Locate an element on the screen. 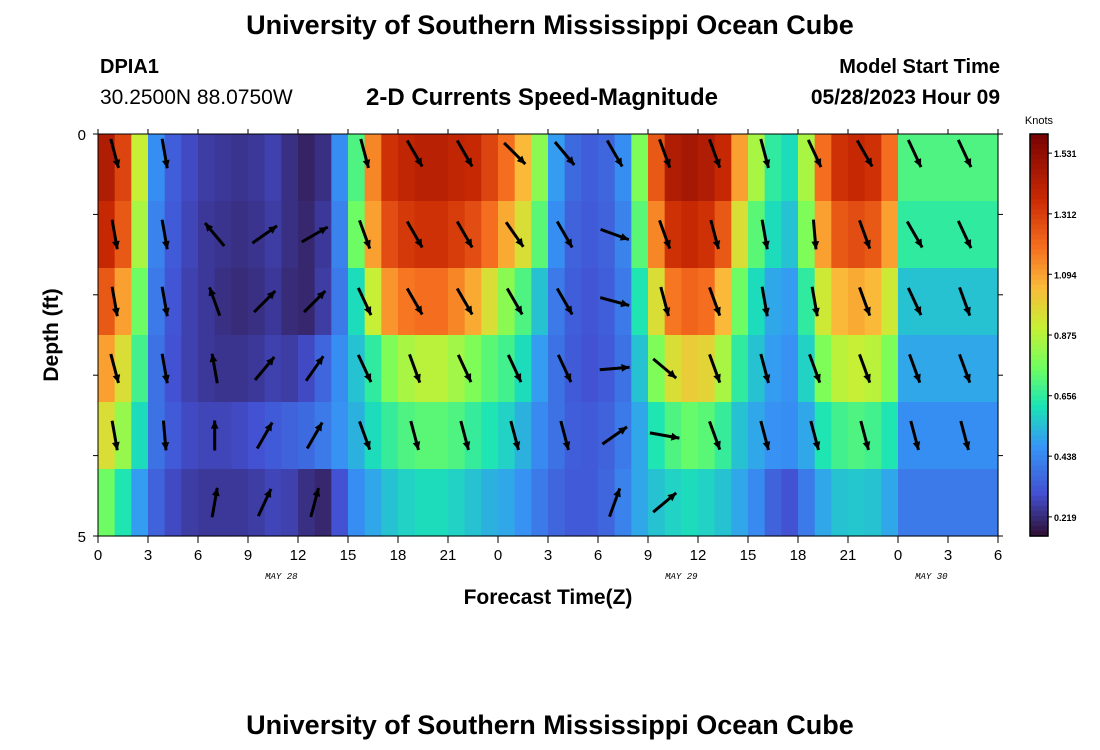 This screenshot has height=750, width=1100. colorbar-tick-label: 0.219 is located at coordinates (1065, 518).